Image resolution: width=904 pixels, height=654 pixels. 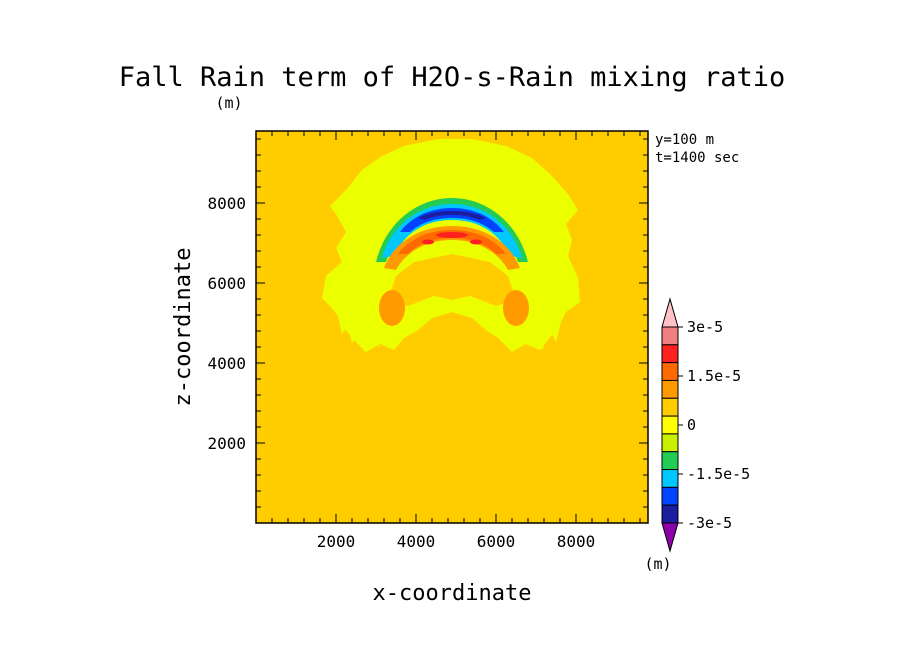 I want to click on contour-negative-arc-navy, so click(x=452, y=215).